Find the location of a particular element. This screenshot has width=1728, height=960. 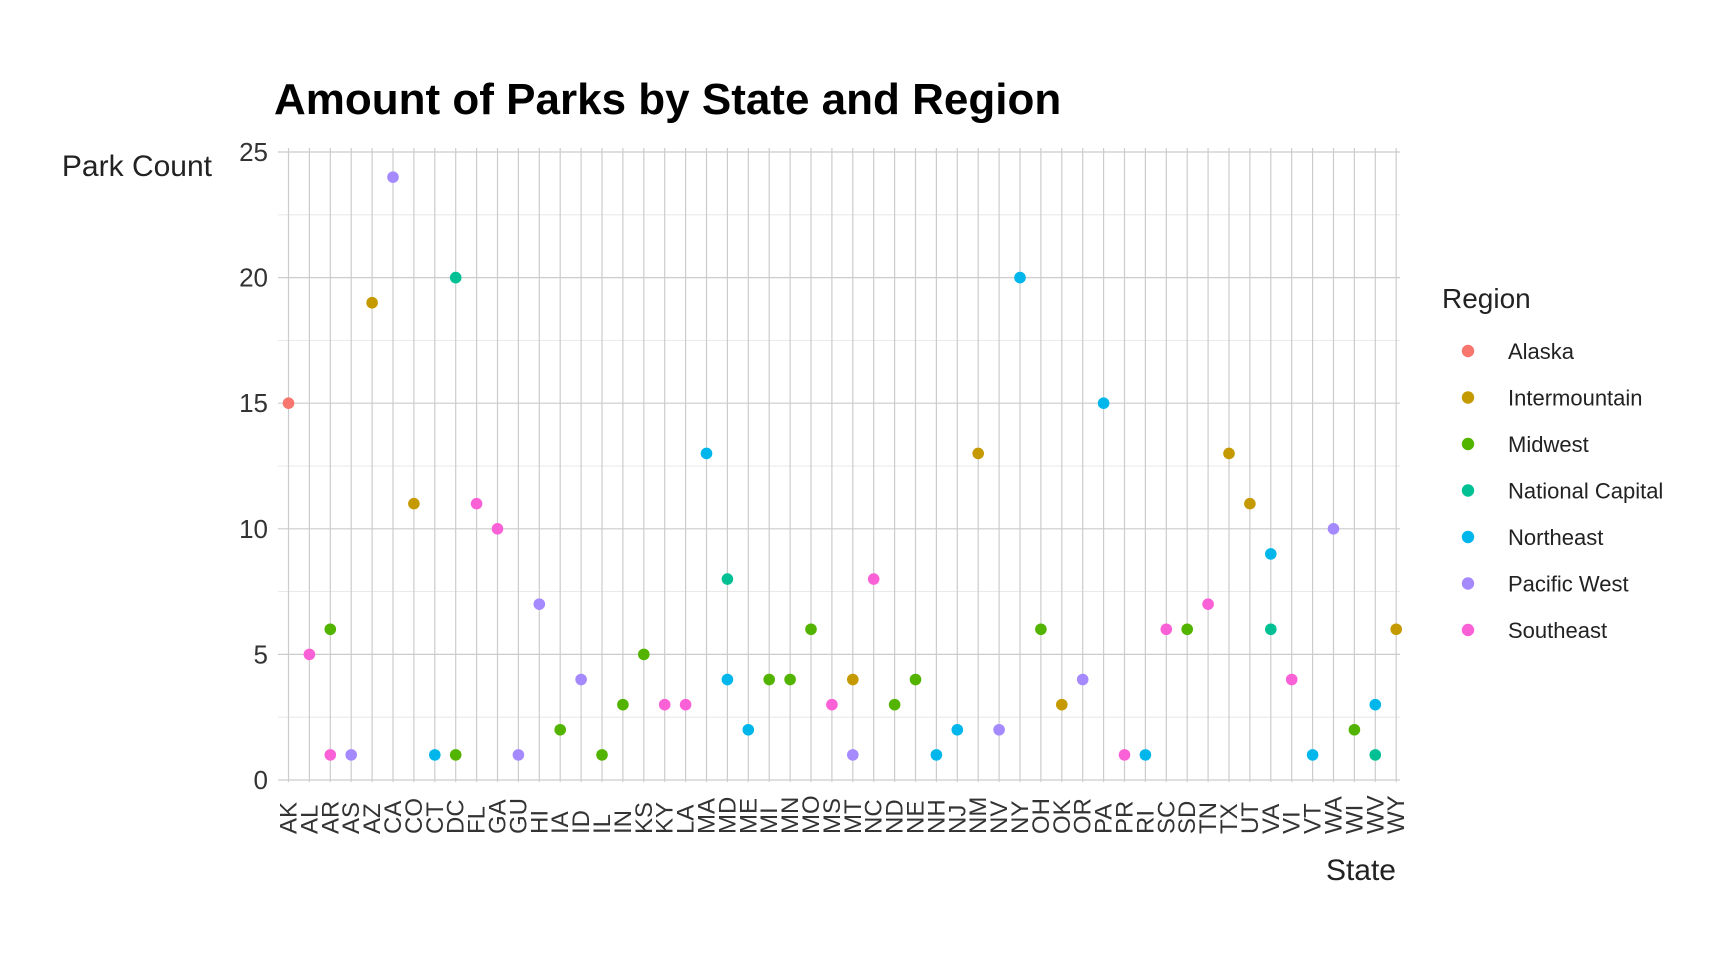

x-tick-label: VI is located at coordinates (1292, 822).